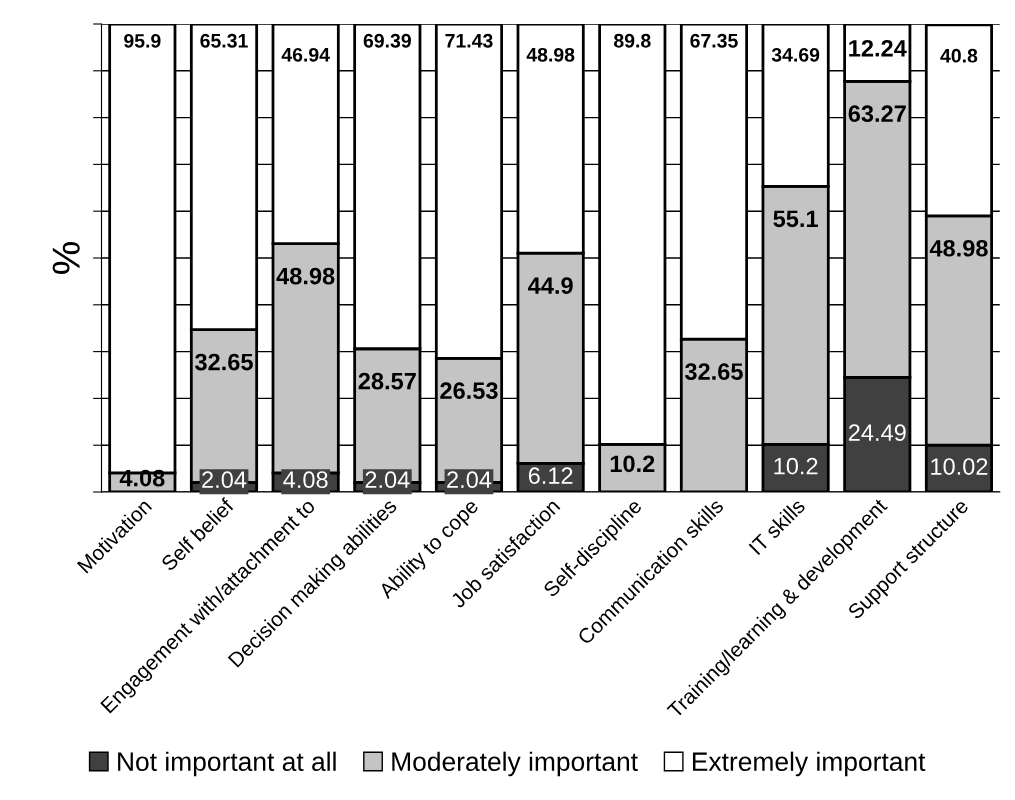 The height and width of the screenshot is (800, 1015). What do you see at coordinates (469, 40) in the screenshot?
I see `data-label: 71.43` at bounding box center [469, 40].